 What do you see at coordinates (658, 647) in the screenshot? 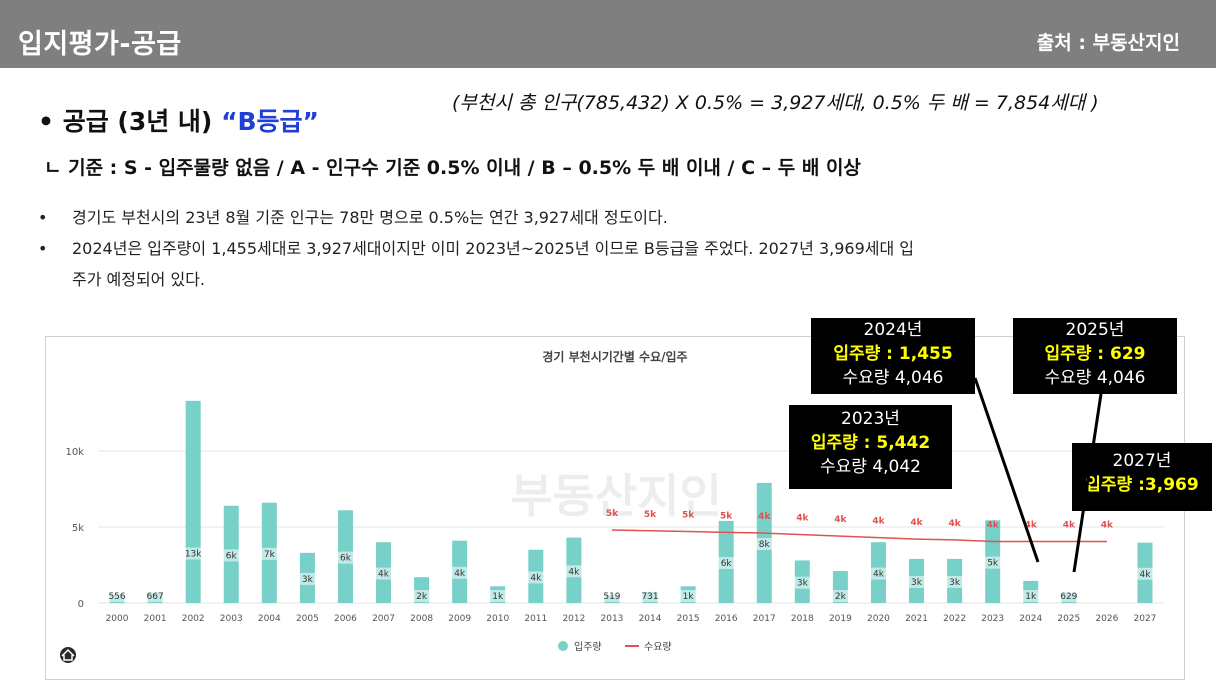
I see `legend-demand-label: 수요량` at bounding box center [658, 647].